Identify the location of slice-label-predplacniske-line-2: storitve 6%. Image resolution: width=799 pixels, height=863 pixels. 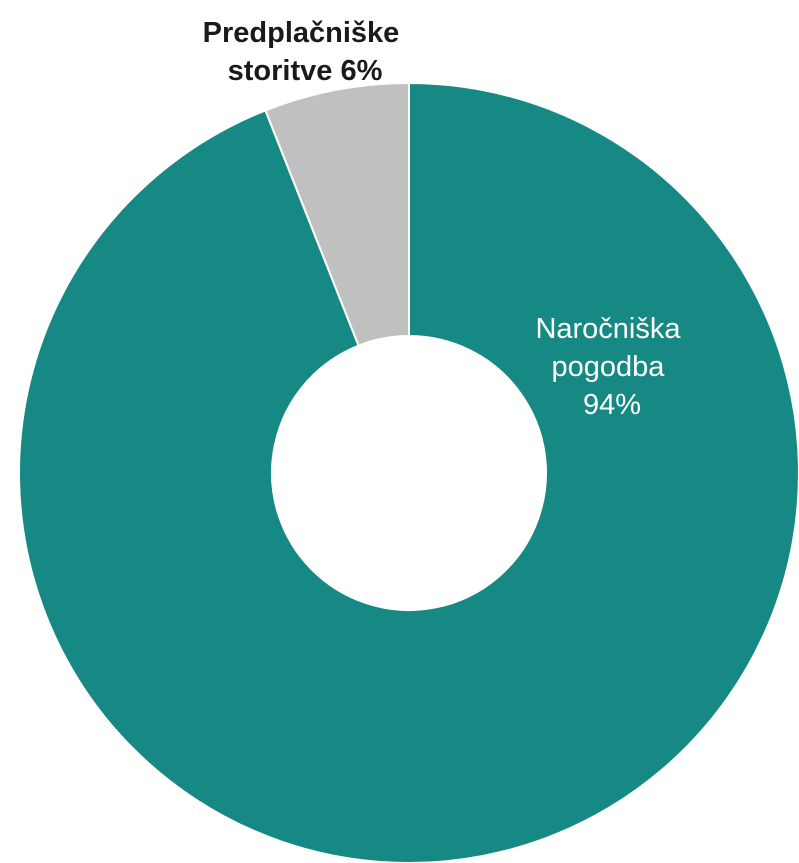
(305, 71).